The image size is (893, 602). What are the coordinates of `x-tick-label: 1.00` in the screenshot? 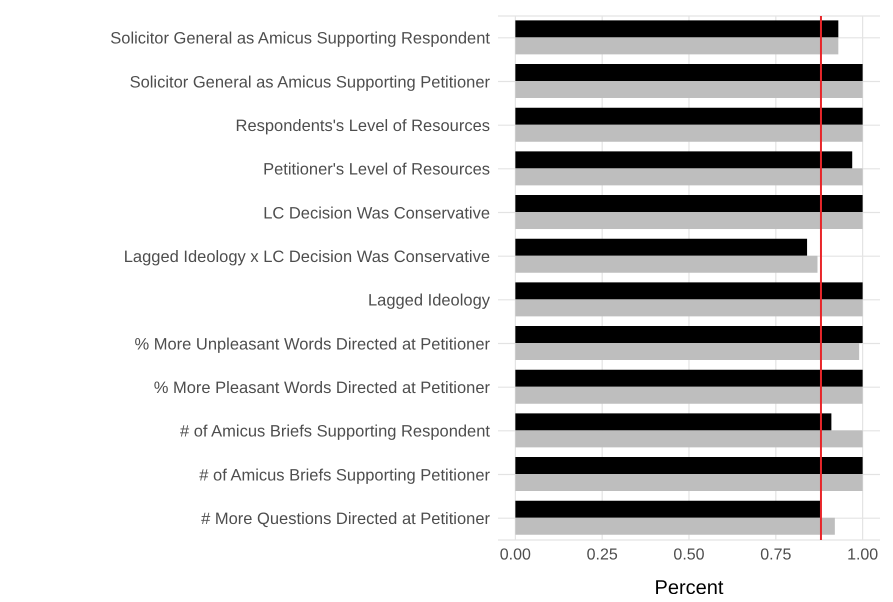 It's located at (862, 555).